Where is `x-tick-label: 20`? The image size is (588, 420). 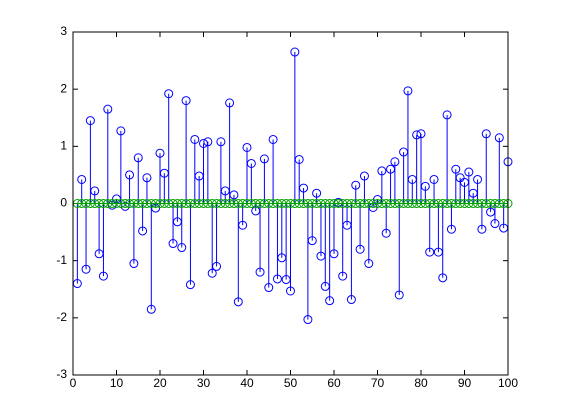
x-tick-label: 20 is located at coordinates (160, 383).